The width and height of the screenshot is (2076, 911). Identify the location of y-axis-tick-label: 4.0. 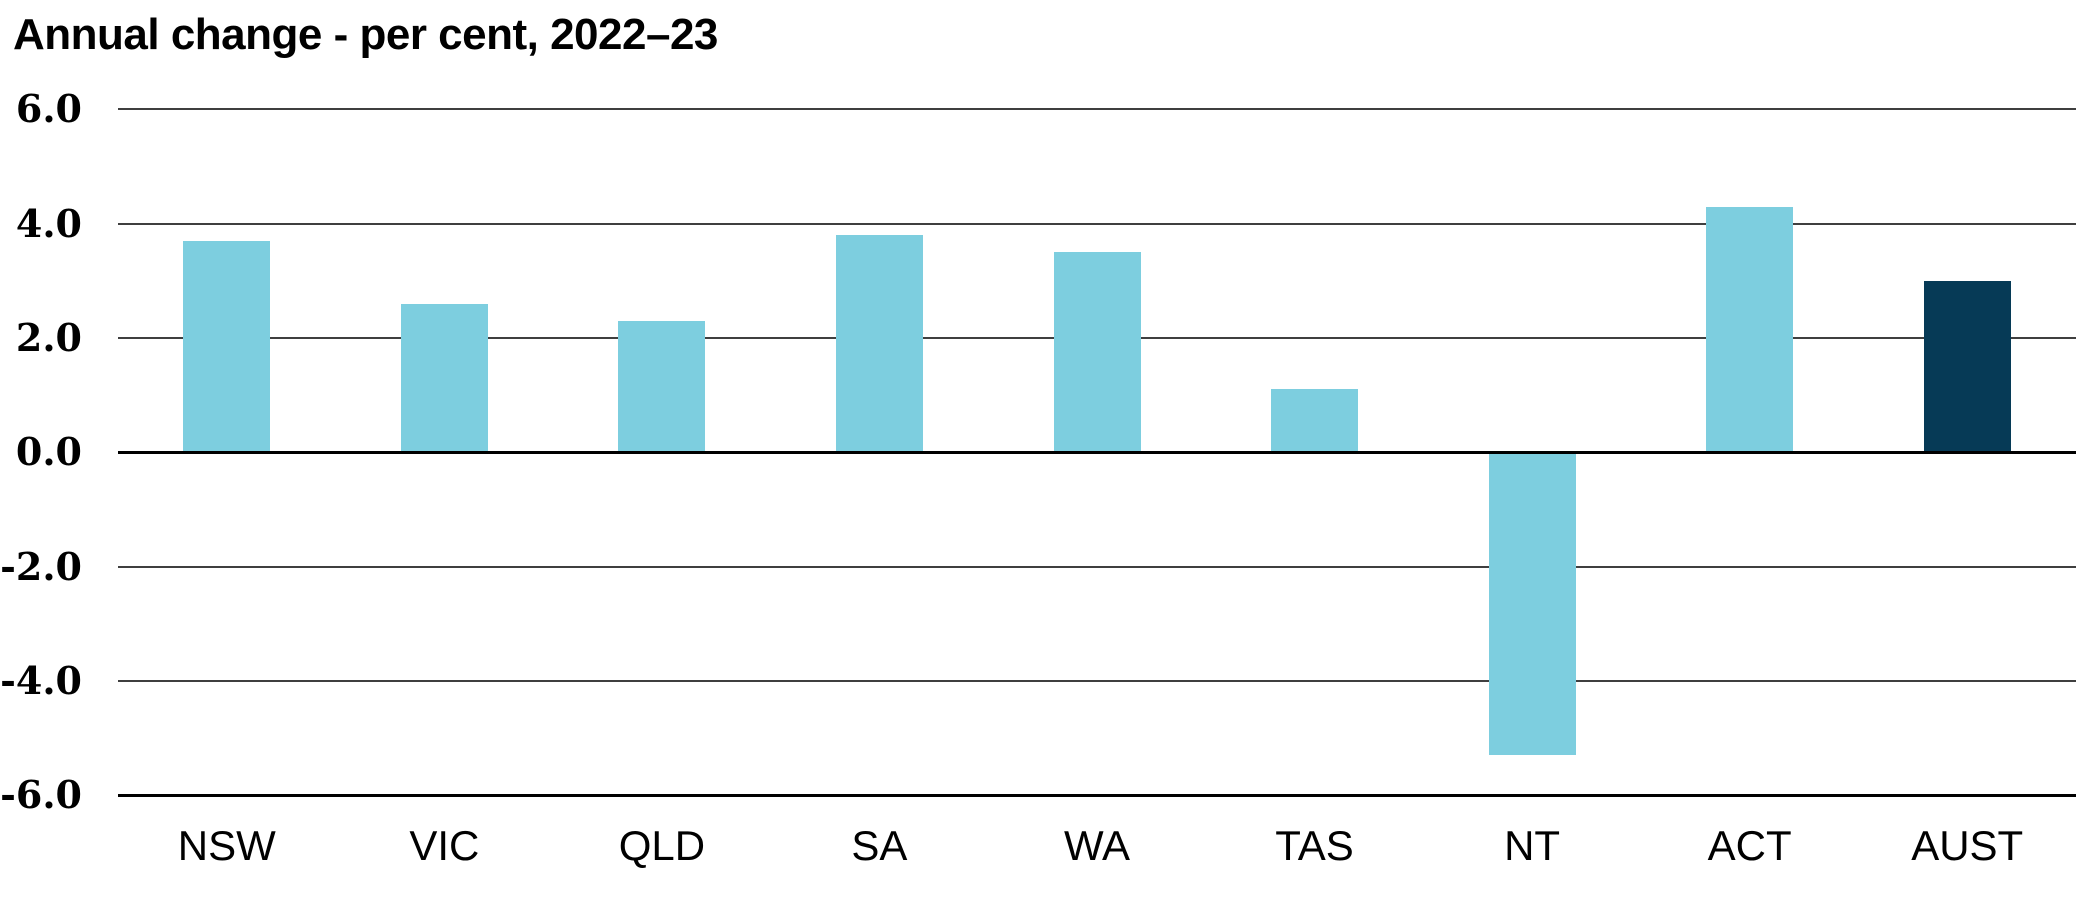
(48, 223).